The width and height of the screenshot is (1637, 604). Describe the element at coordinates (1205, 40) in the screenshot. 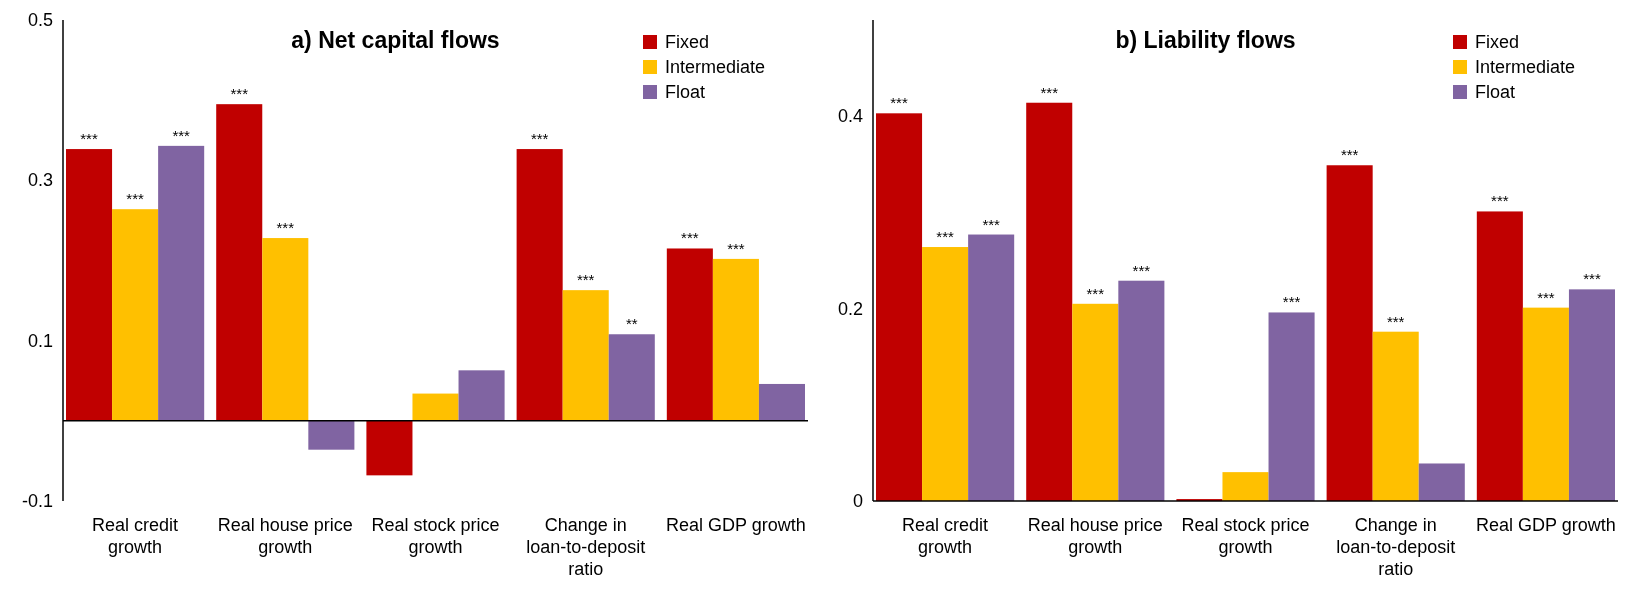

I see `chart-title: b) Liability flows` at that location.